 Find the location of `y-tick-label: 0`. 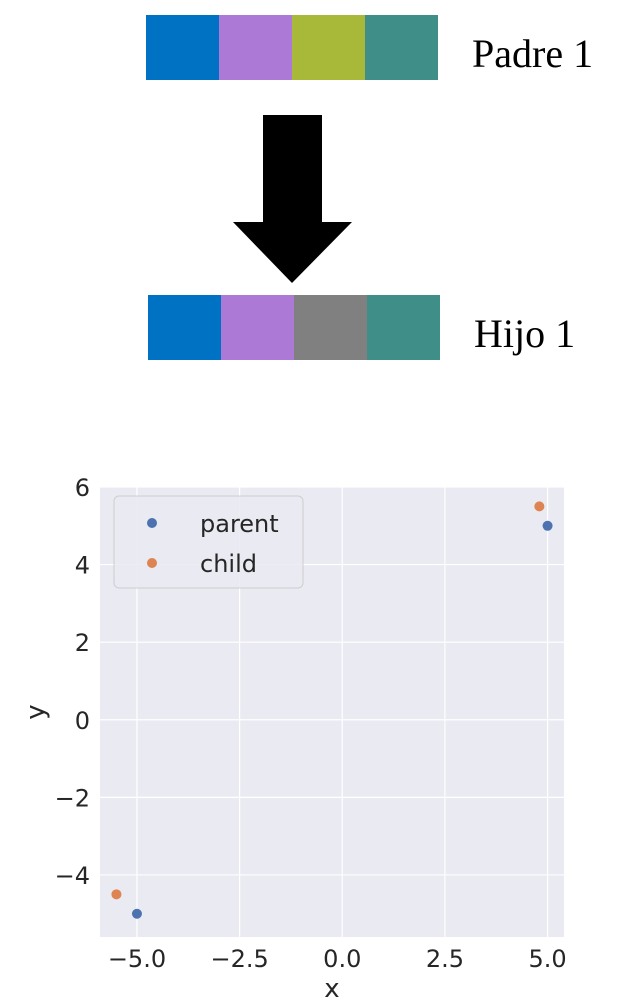

y-tick-label: 0 is located at coordinates (82, 721).